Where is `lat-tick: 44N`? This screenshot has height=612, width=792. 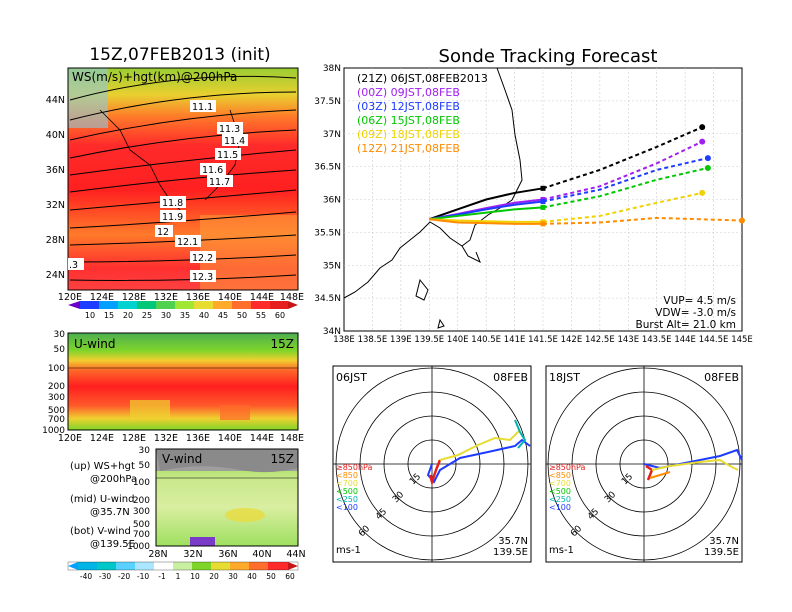 lat-tick: 44N is located at coordinates (295, 554).